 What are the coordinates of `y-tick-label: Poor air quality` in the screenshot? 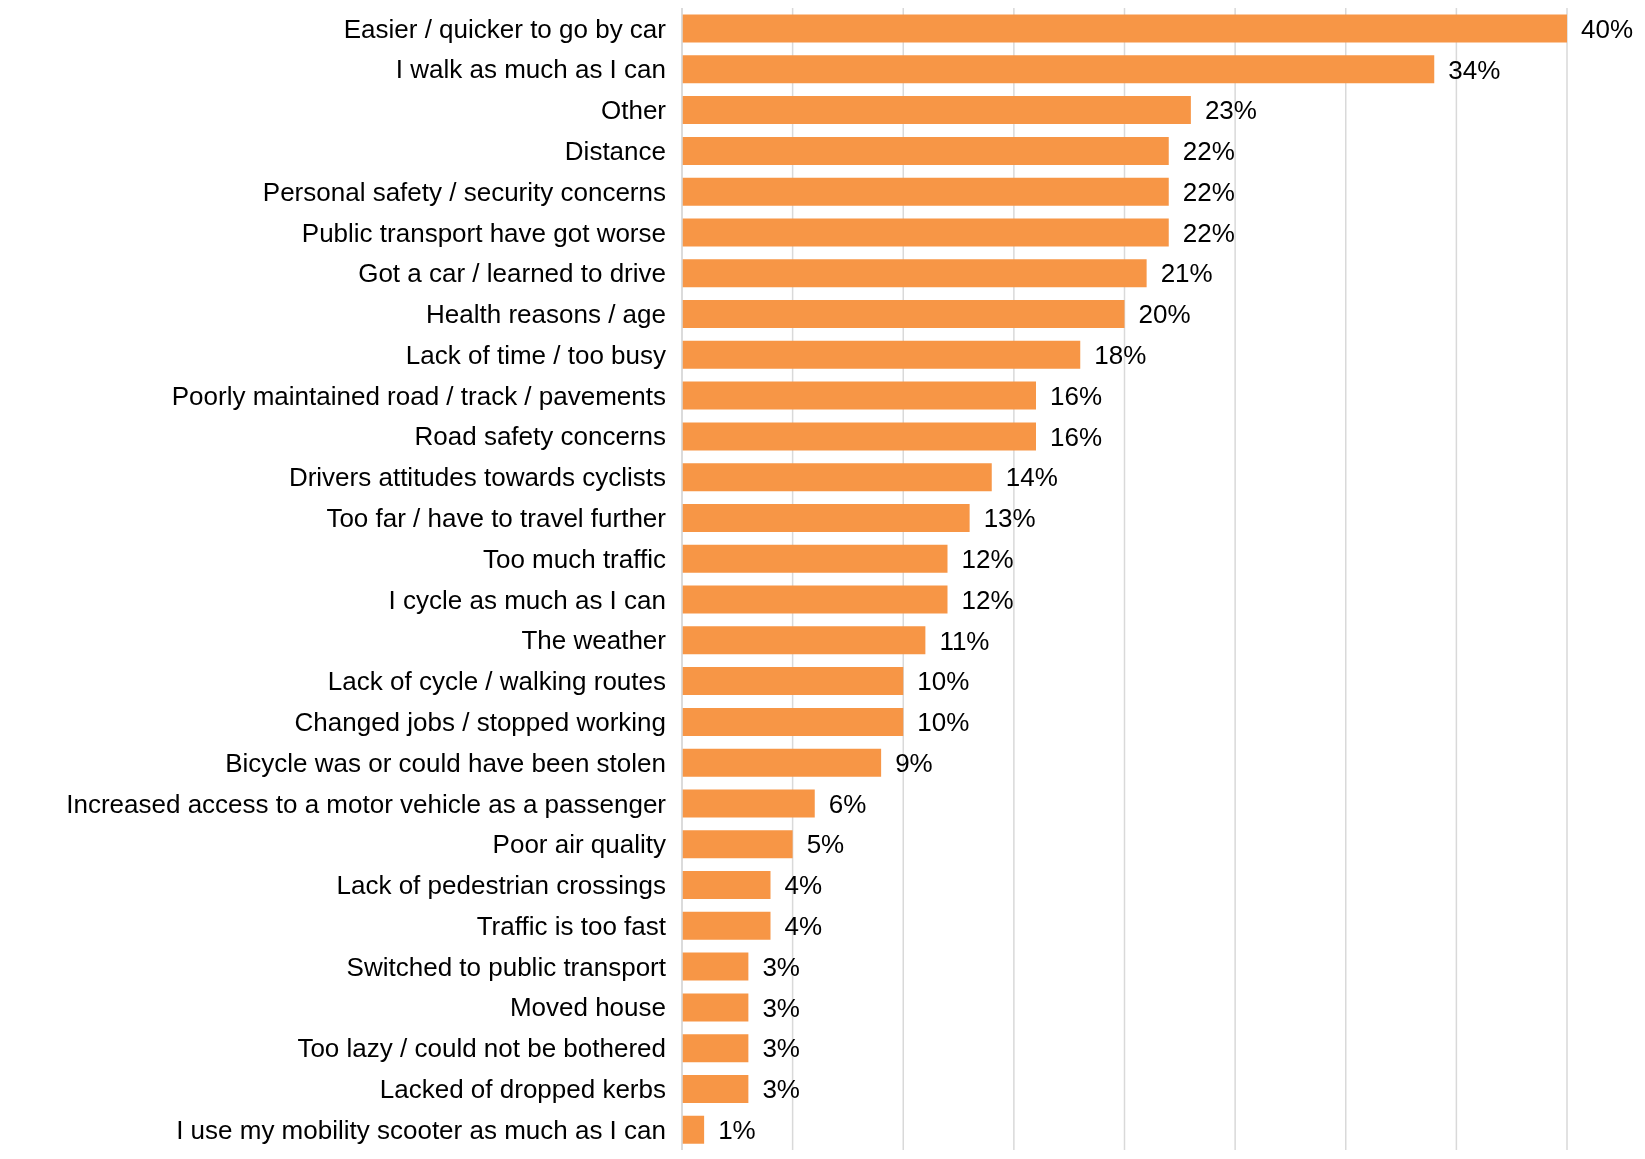 It's located at (579, 844).